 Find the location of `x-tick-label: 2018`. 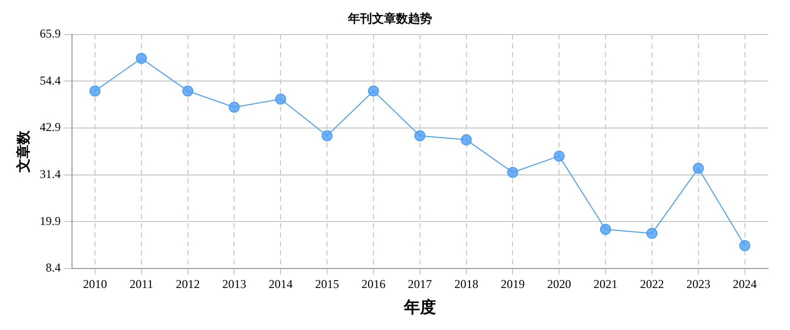

x-tick-label: 2018 is located at coordinates (466, 283).